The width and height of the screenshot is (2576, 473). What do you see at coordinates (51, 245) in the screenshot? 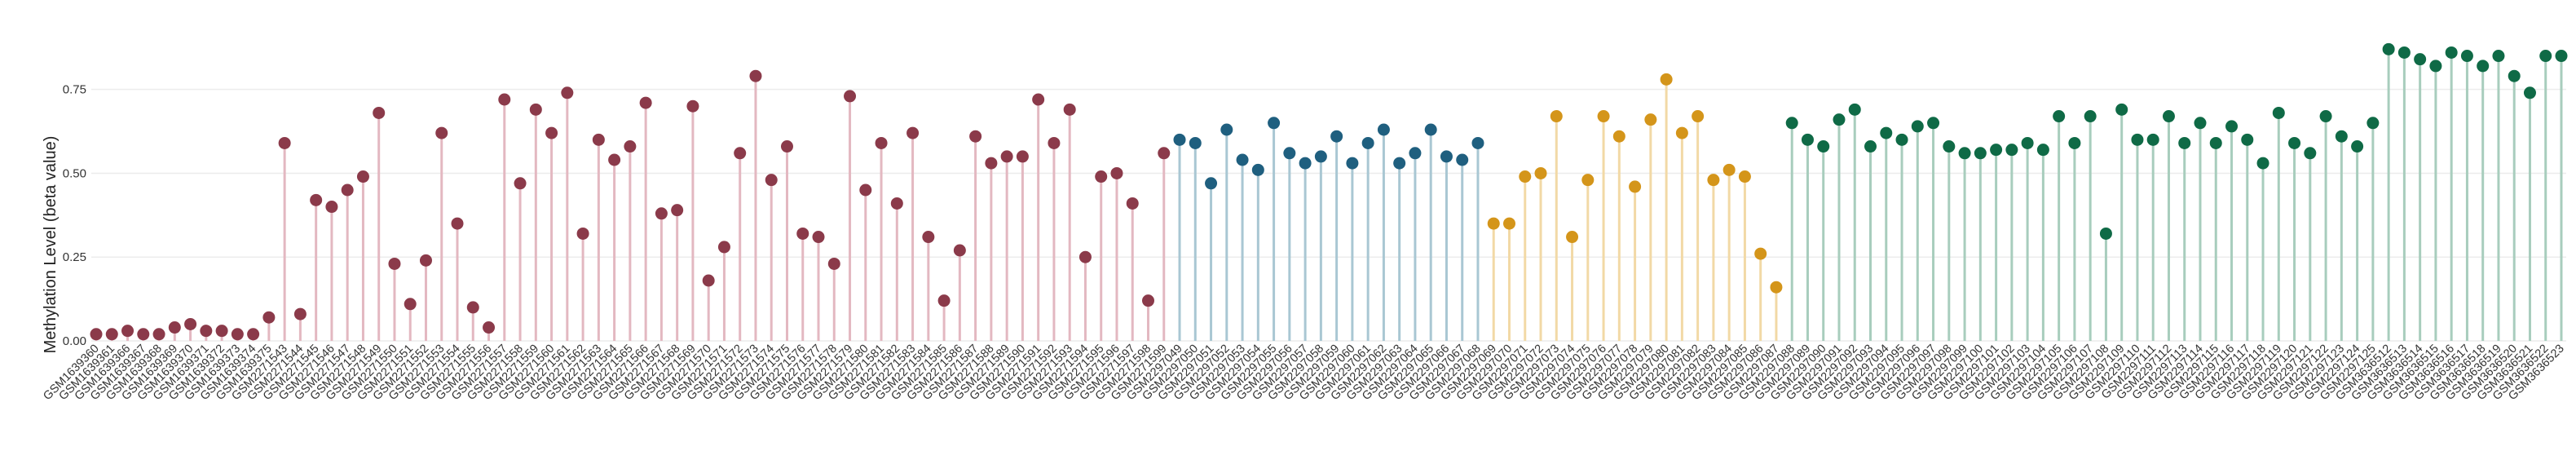
I see `y-axis-title: Methylation Level (beta value)` at bounding box center [51, 245].